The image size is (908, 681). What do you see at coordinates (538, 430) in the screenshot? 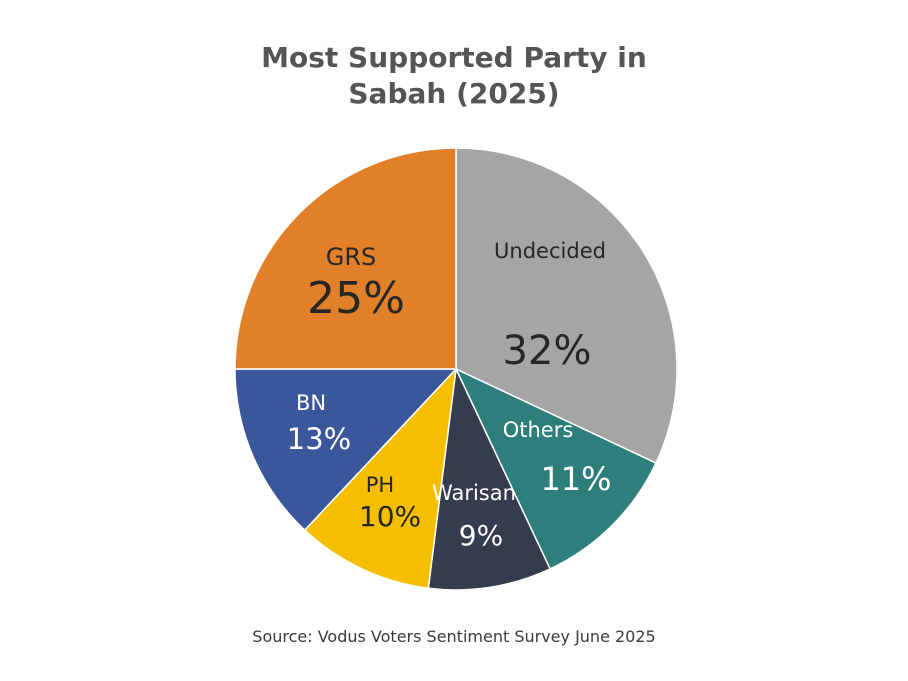
I see `pie-label-others: Others` at bounding box center [538, 430].